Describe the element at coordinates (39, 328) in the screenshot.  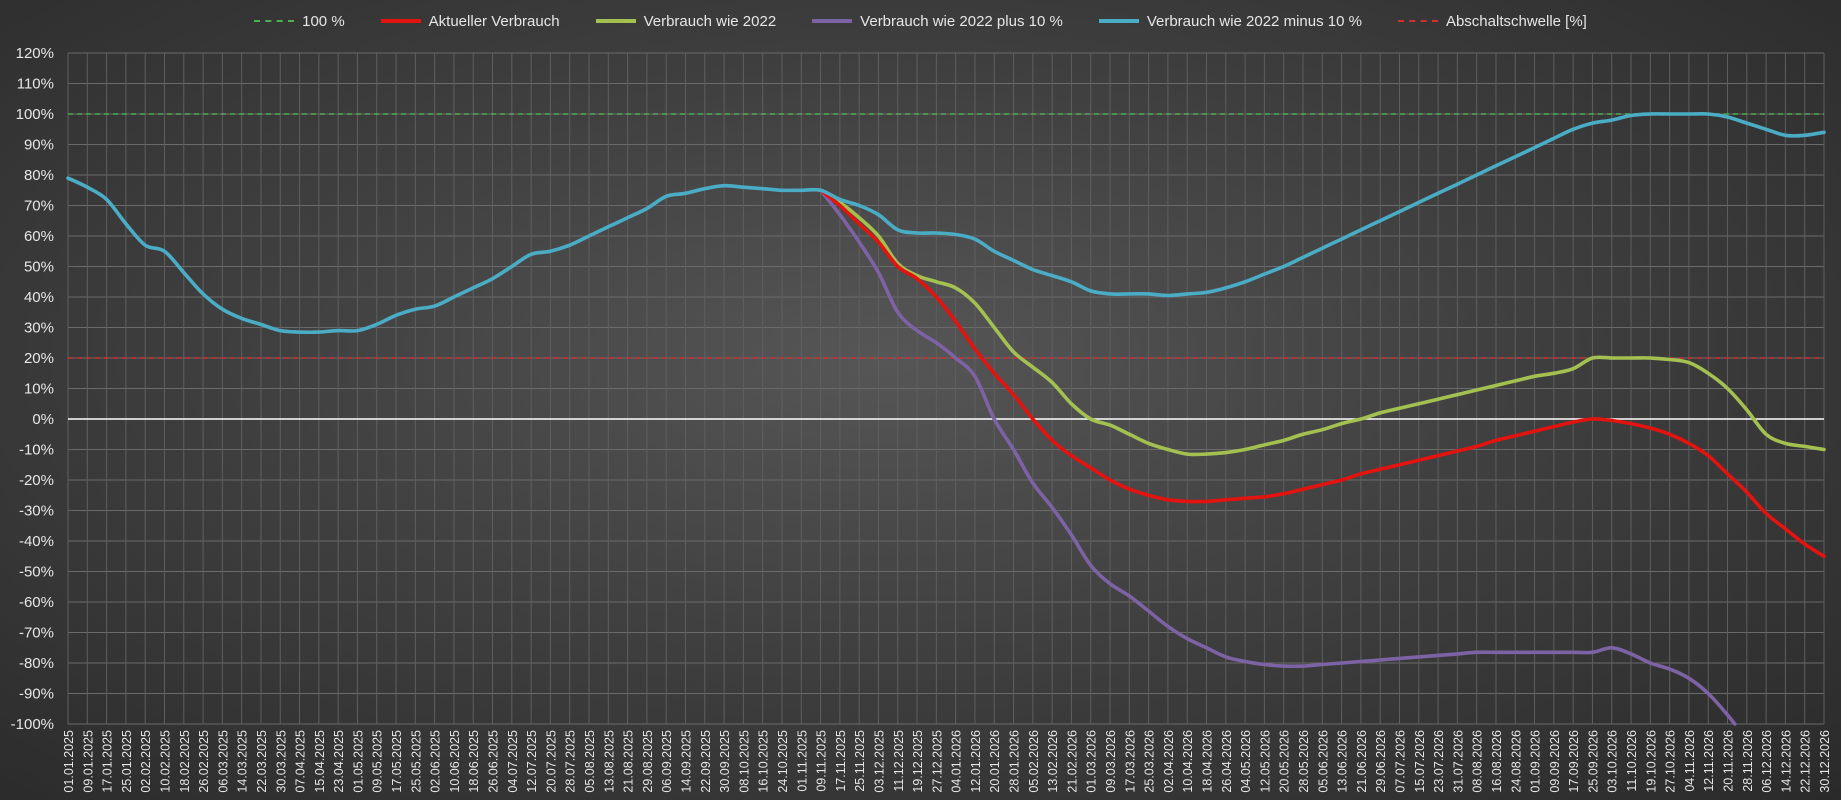
I see `y-tick-label: 30%` at that location.